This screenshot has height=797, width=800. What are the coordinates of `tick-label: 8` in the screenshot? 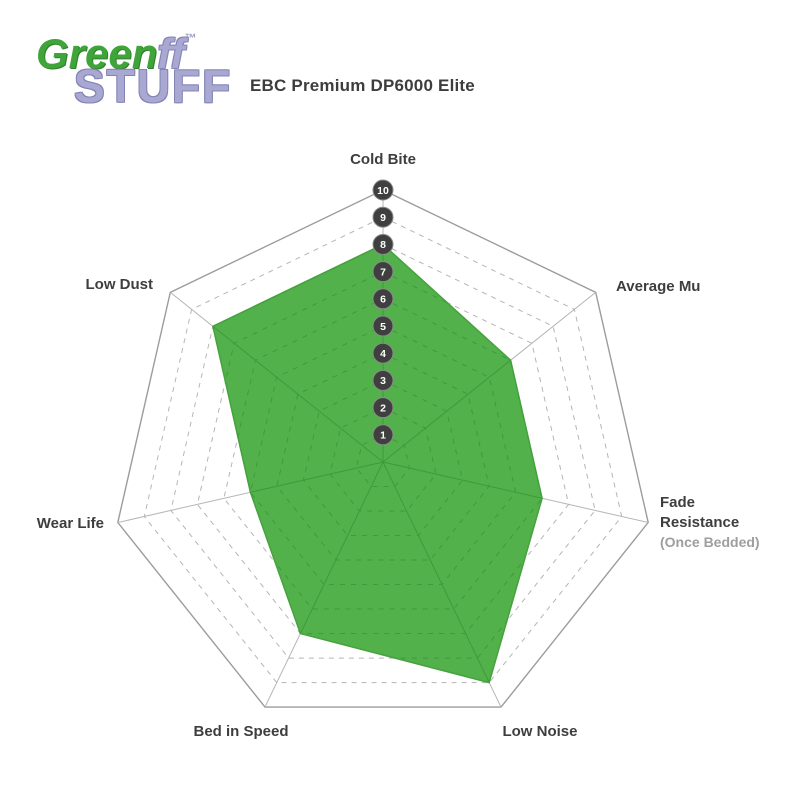 It's located at (383, 245).